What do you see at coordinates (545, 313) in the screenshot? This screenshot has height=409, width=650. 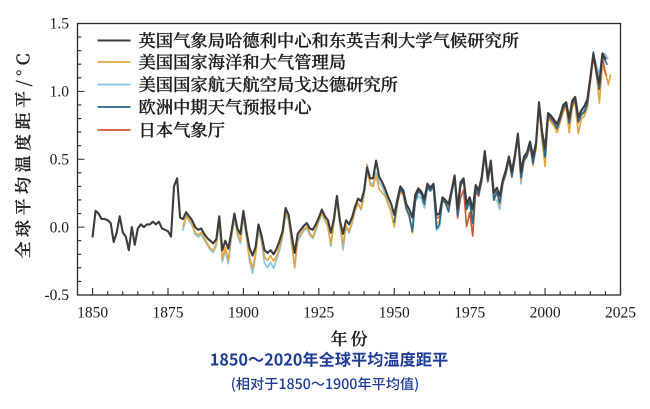 I see `svg-text: 2000` at bounding box center [545, 313].